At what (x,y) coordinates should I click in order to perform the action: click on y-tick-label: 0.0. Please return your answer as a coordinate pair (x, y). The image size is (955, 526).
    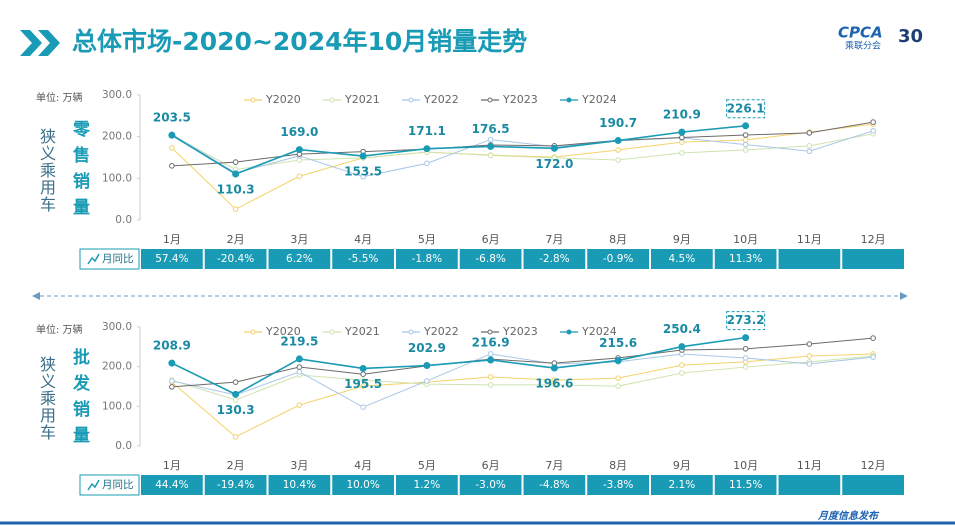
    Looking at the image, I should click on (123, 446).